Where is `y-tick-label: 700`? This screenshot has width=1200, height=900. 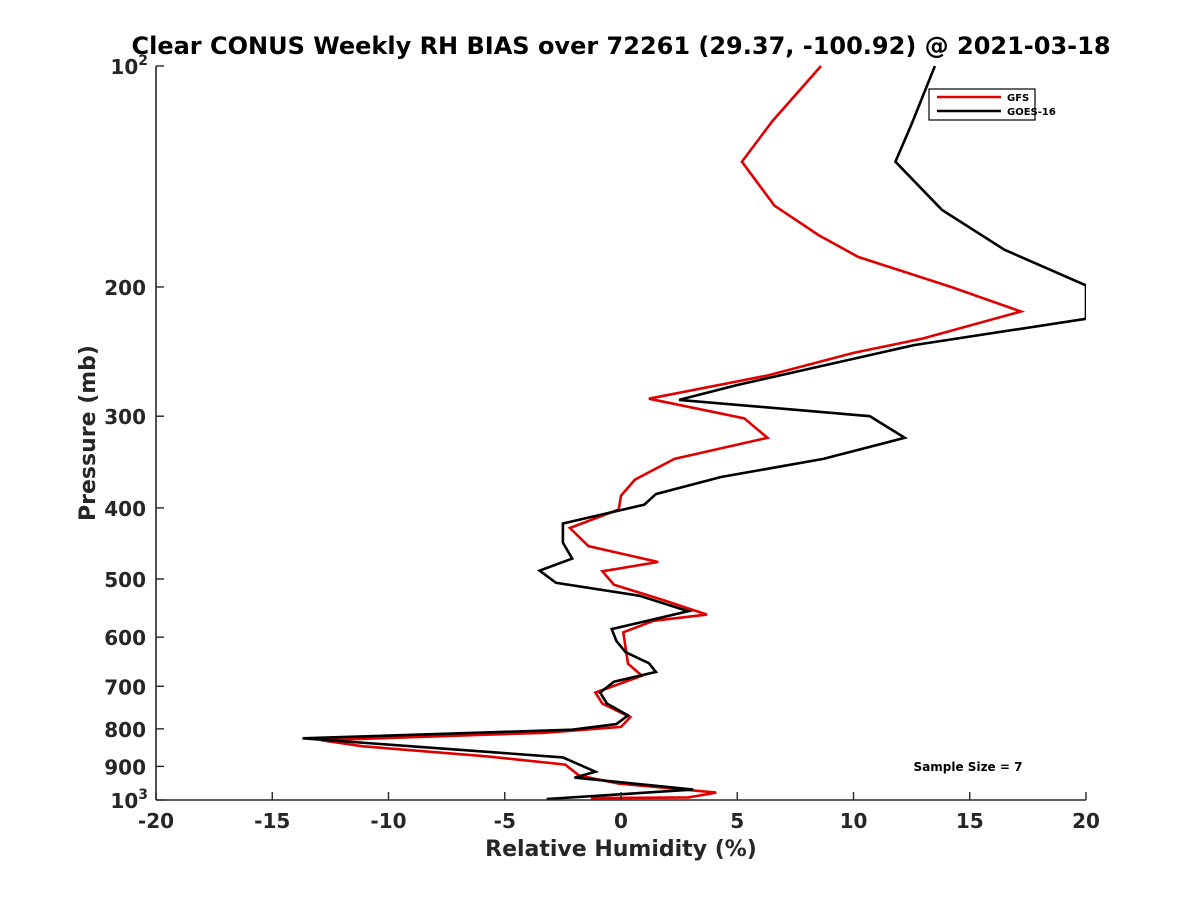 y-tick-label: 700 is located at coordinates (125, 687).